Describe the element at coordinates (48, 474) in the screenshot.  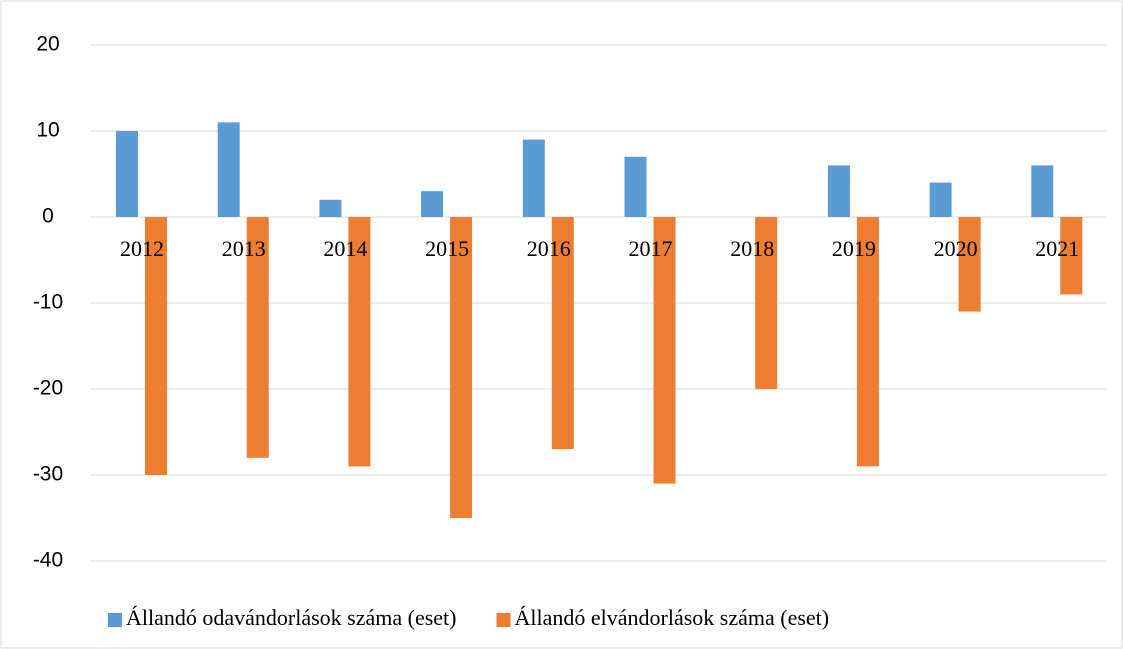
I see `y-tick-label: -30` at that location.